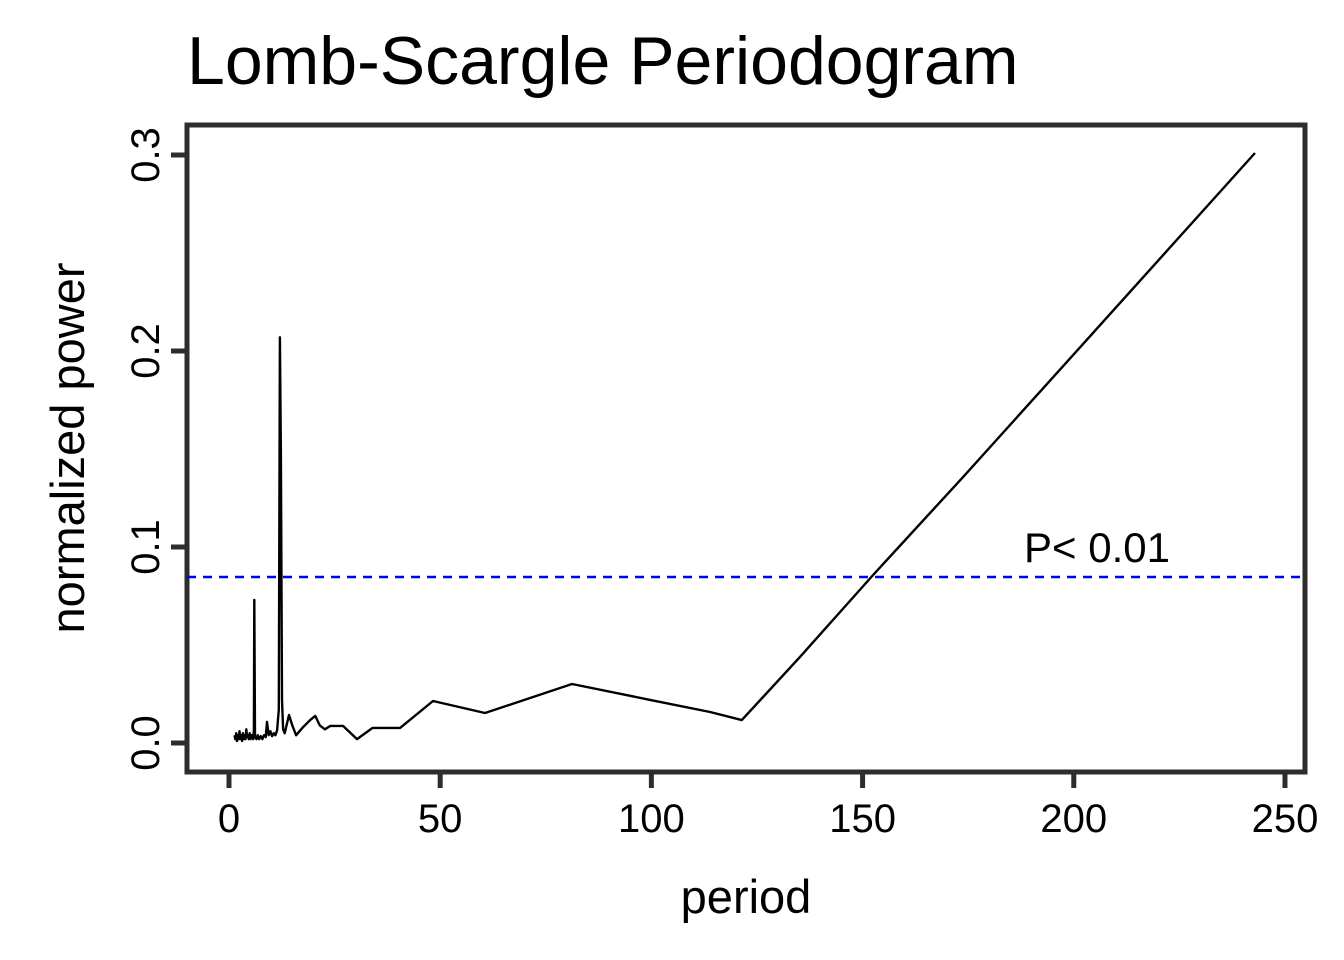 The width and height of the screenshot is (1344, 960). Describe the element at coordinates (146, 547) in the screenshot. I see `y-tick-label: 0.1` at that location.